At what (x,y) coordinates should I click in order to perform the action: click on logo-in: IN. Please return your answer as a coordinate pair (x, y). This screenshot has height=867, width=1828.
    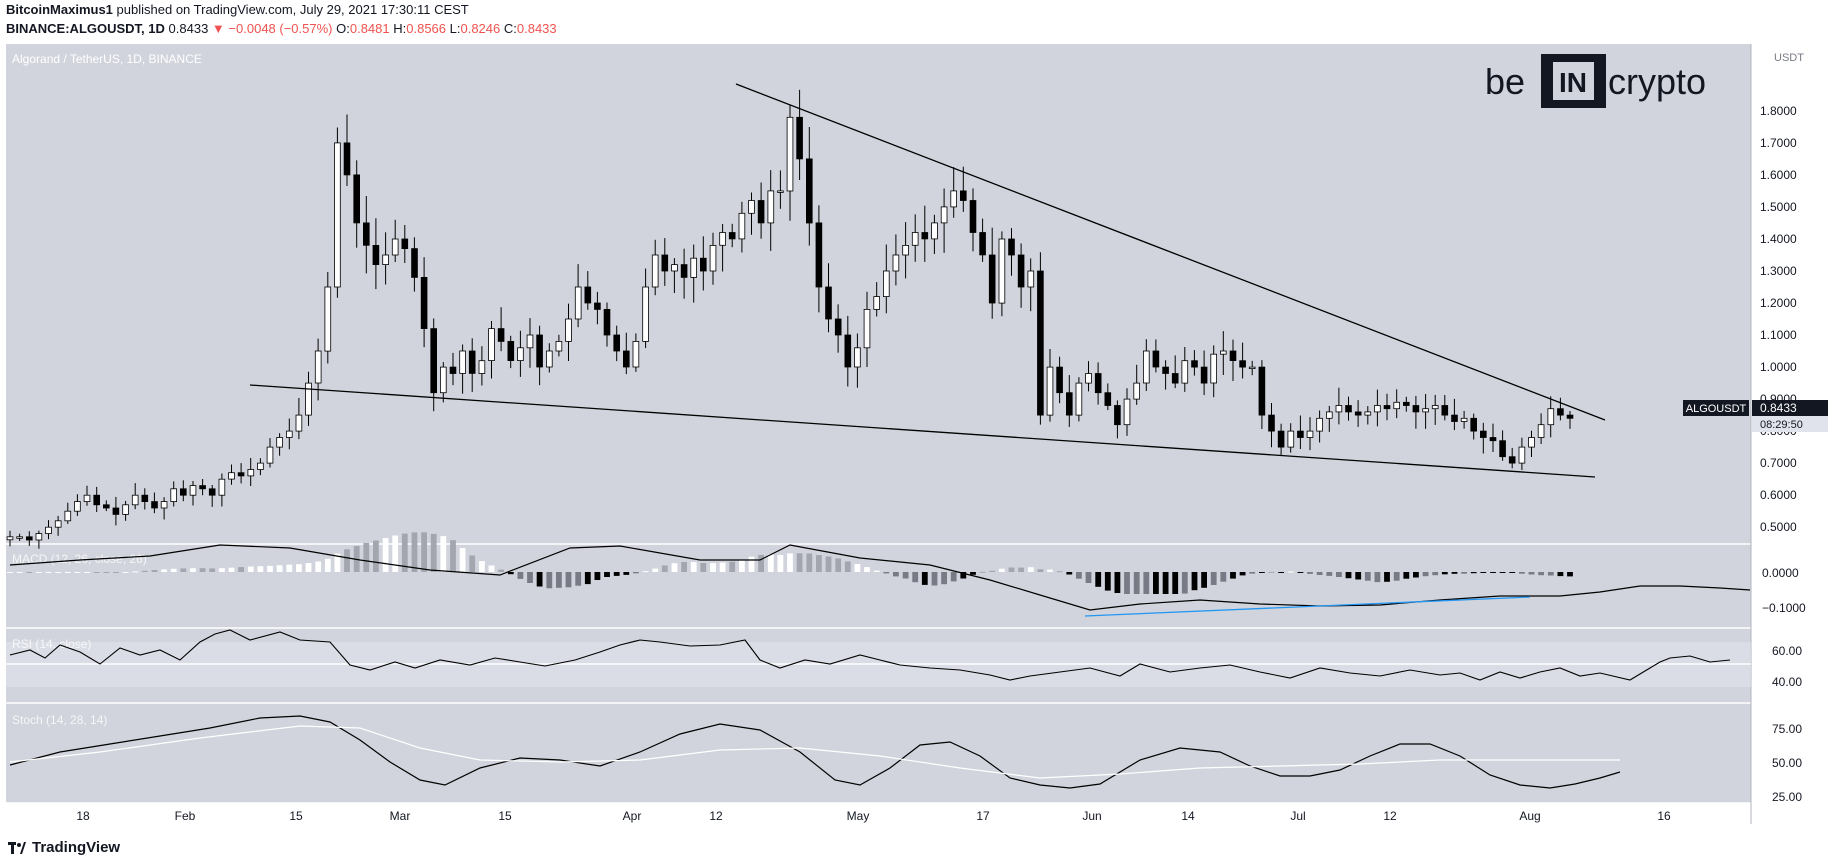
    Looking at the image, I should click on (1573, 82).